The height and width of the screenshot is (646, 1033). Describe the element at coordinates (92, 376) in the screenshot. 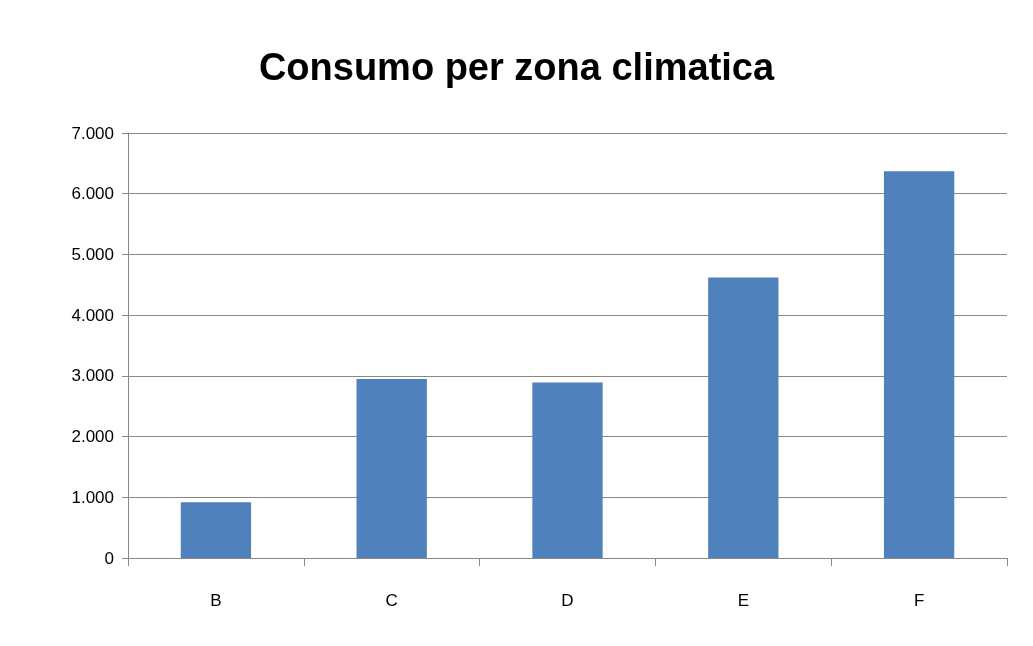

I see `y-tick-label: 3.000` at that location.